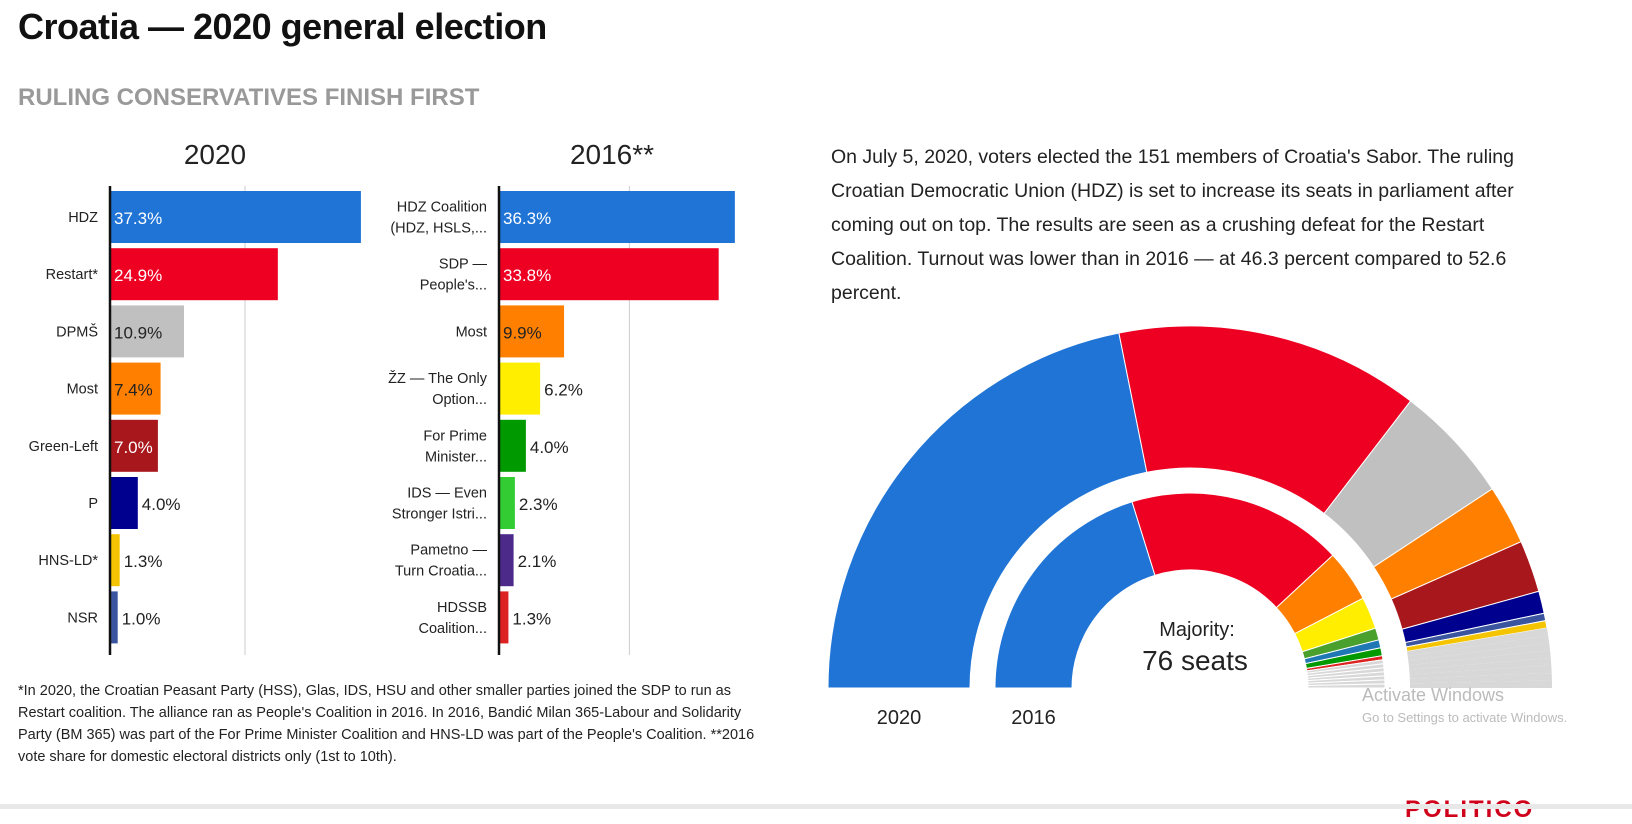  I want to click on data-label: 36.3%, so click(527, 218).